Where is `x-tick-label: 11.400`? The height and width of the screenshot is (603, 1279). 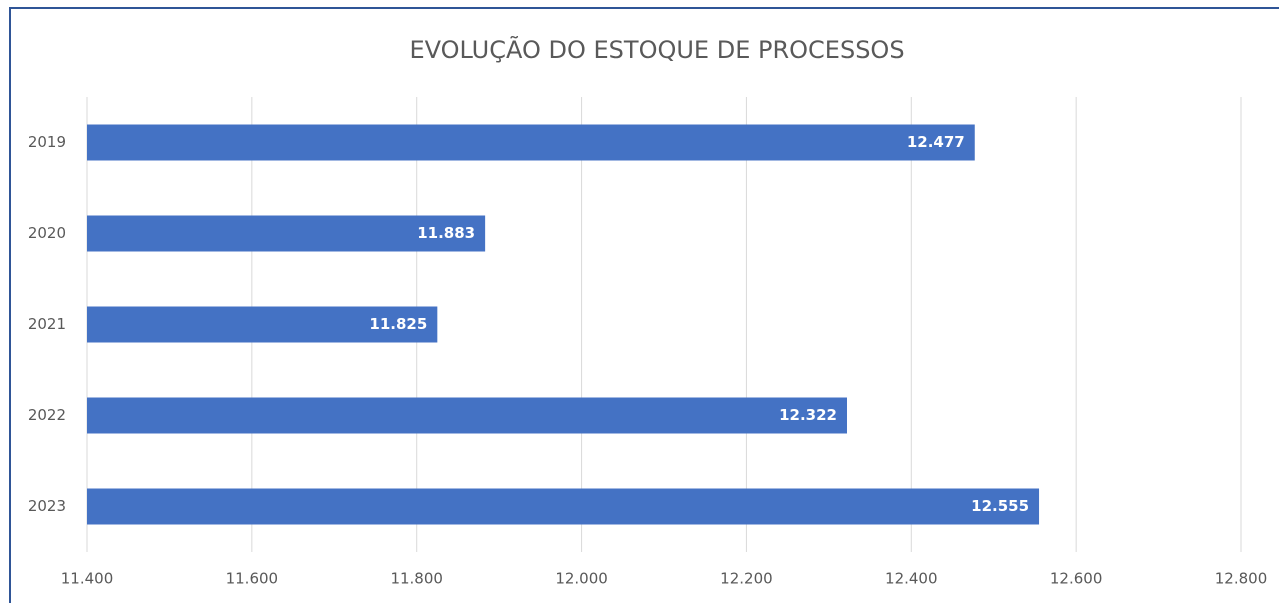
x-tick-label: 11.400 is located at coordinates (87, 579).